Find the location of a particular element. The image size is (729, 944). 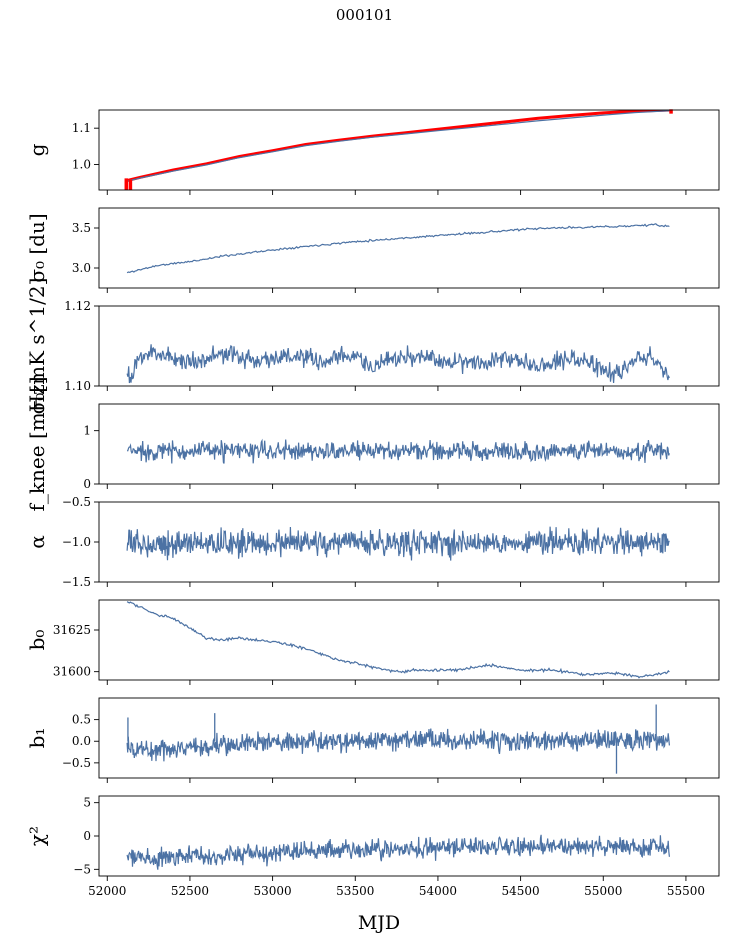

y-axis-label: σ₀ [du] is located at coordinates (37, 247).